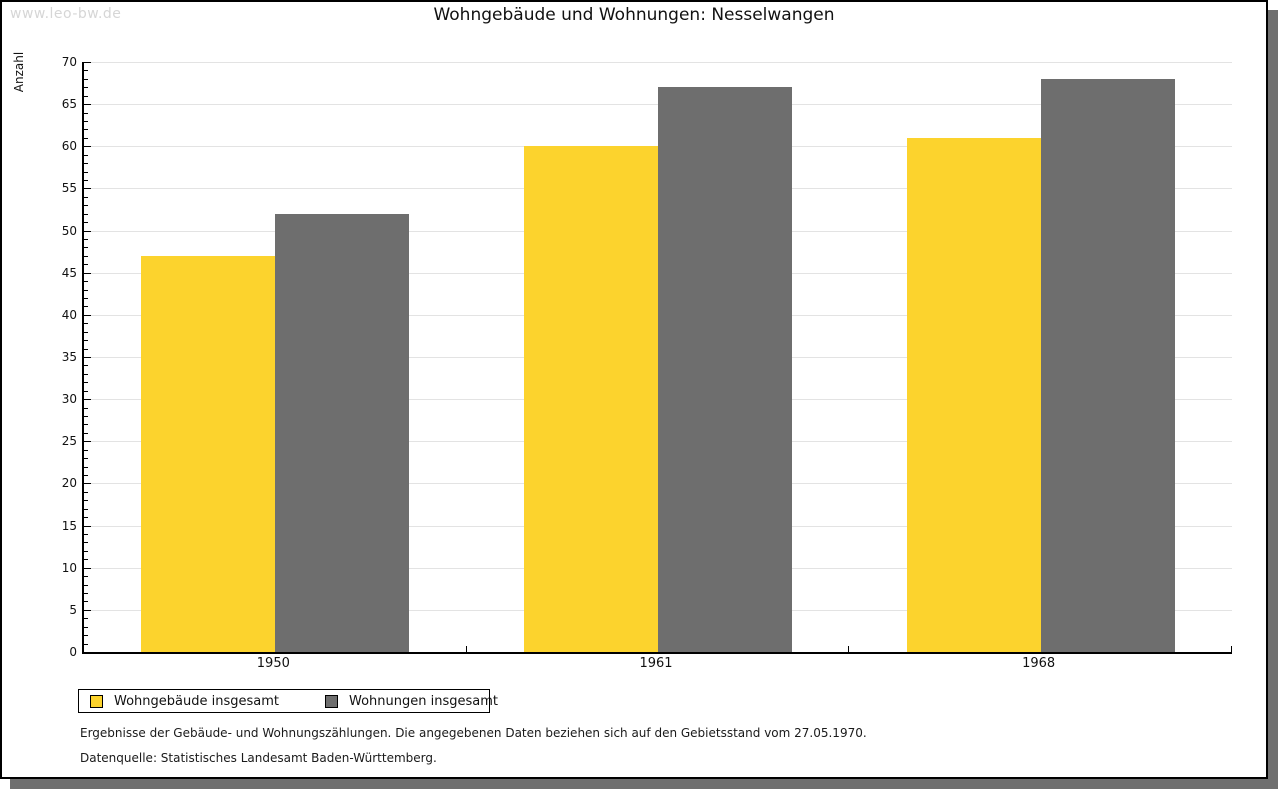  What do you see at coordinates (73, 609) in the screenshot?
I see `y-tick-label: 5` at bounding box center [73, 609].